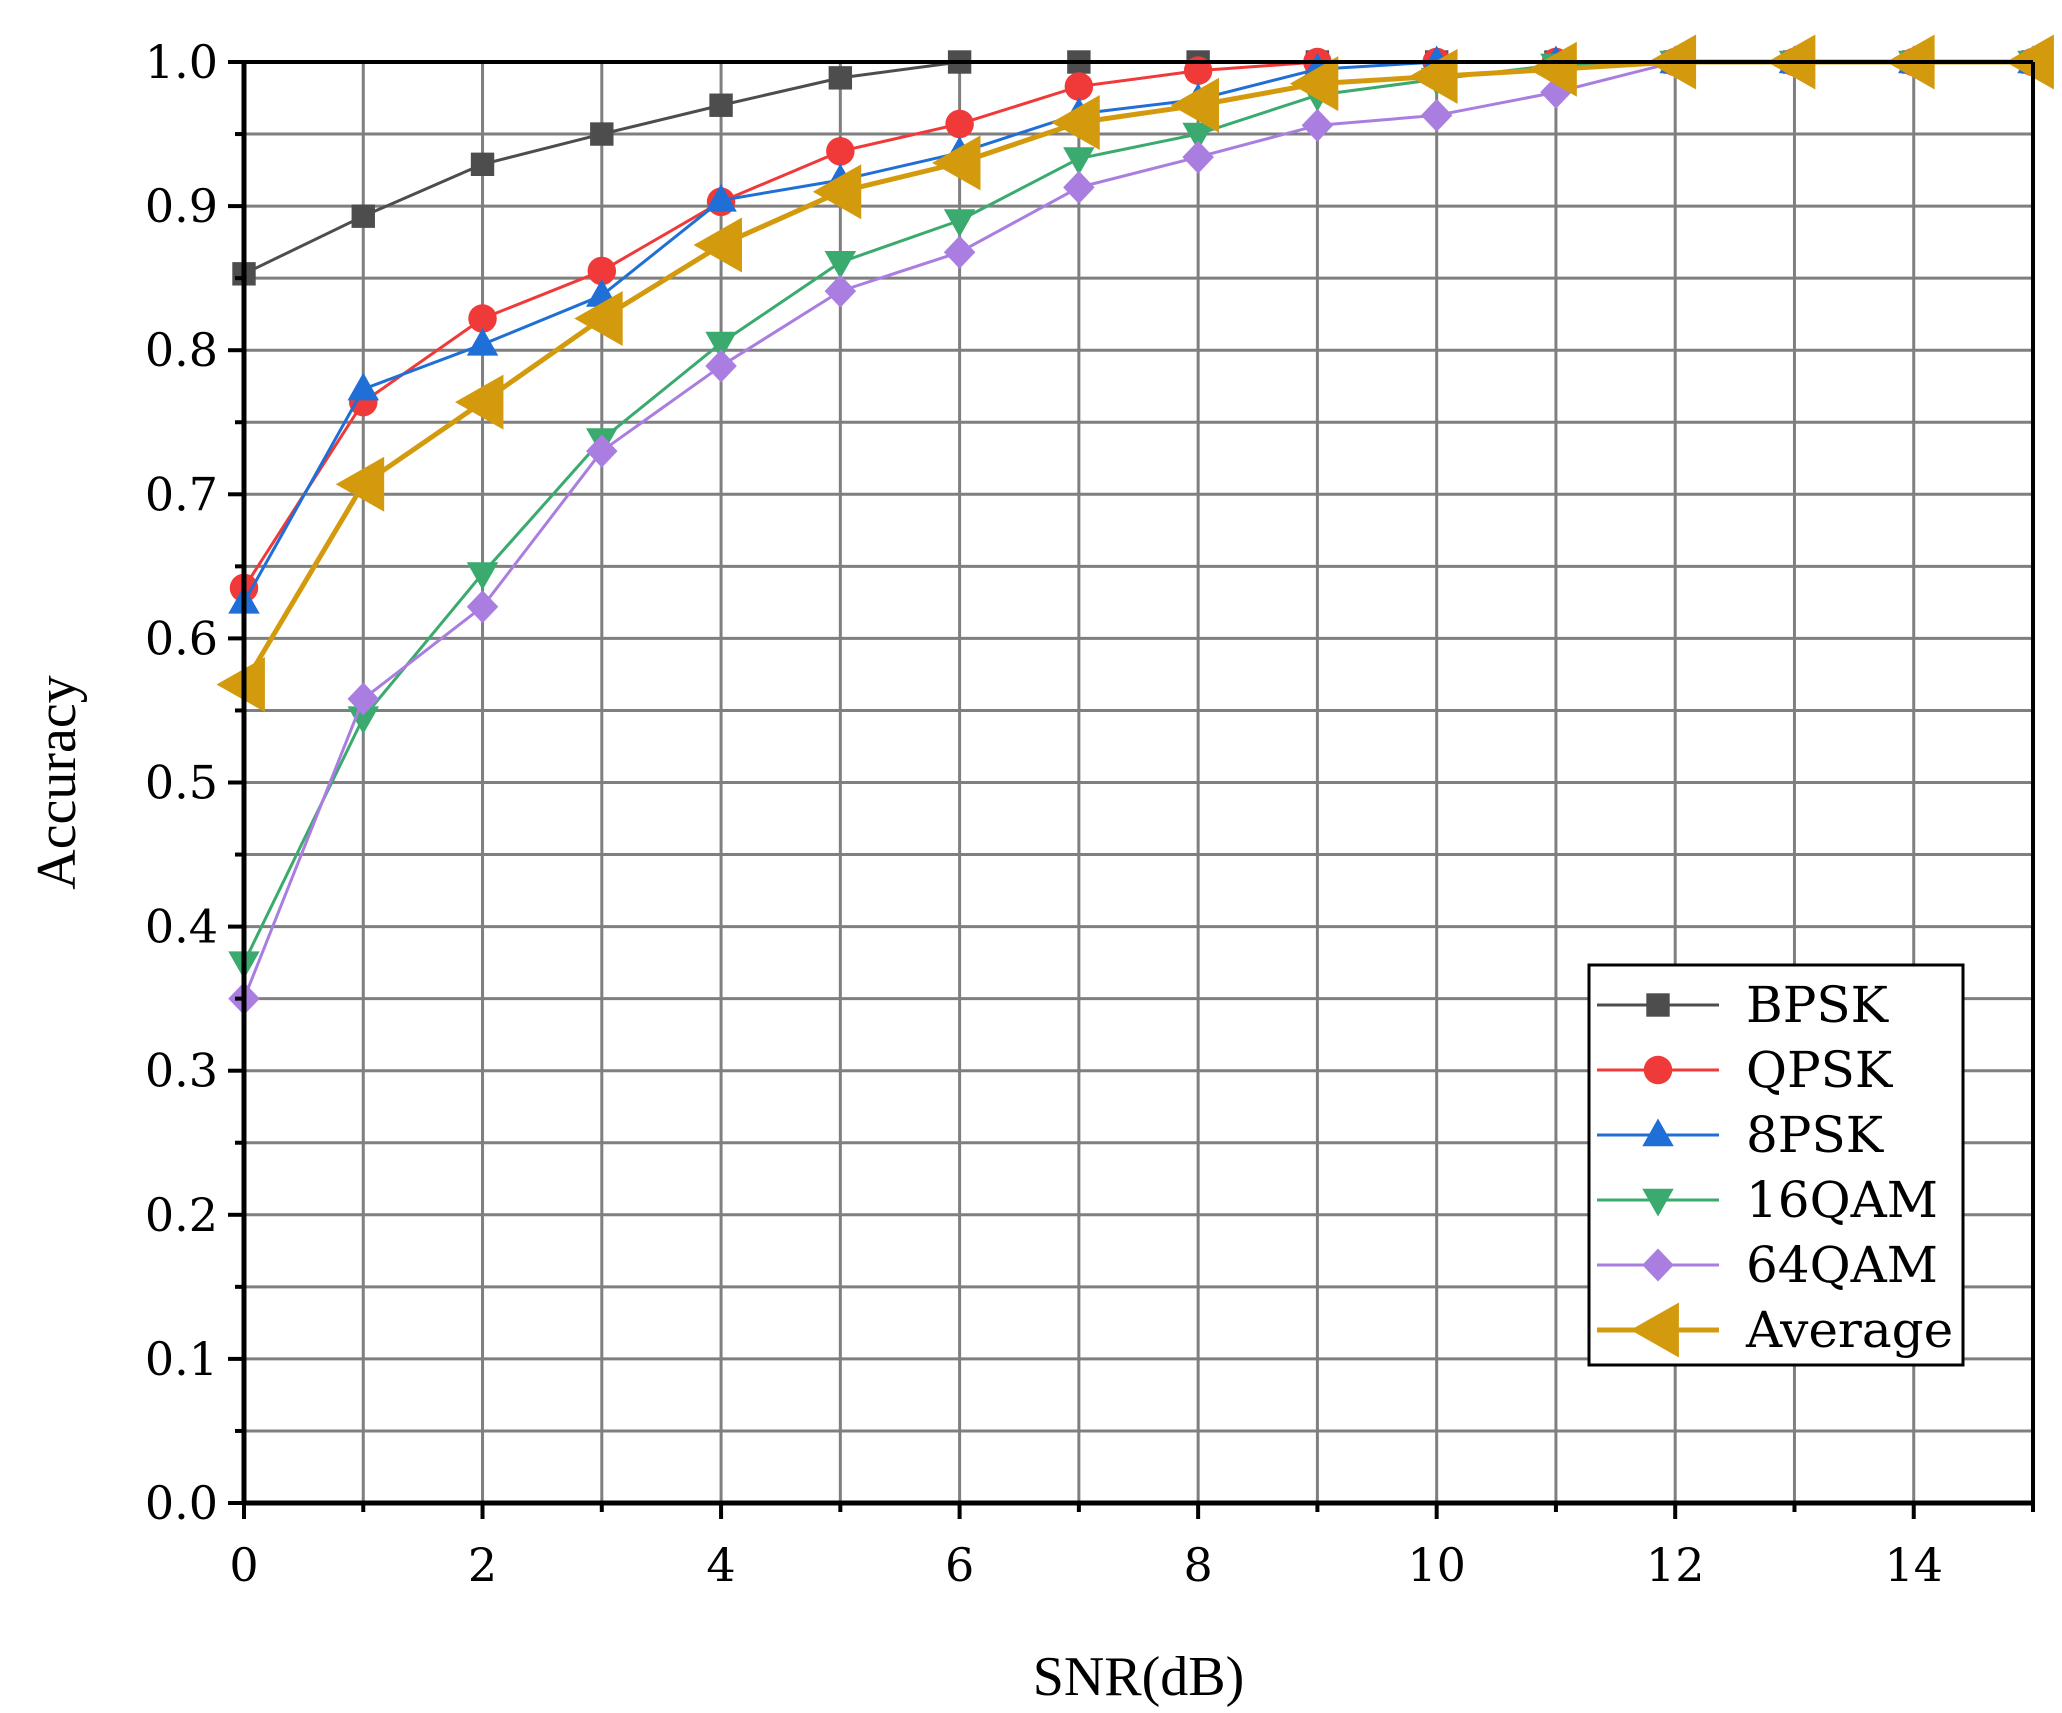  I want to click on legend-label: BPSK, so click(1818, 1005).